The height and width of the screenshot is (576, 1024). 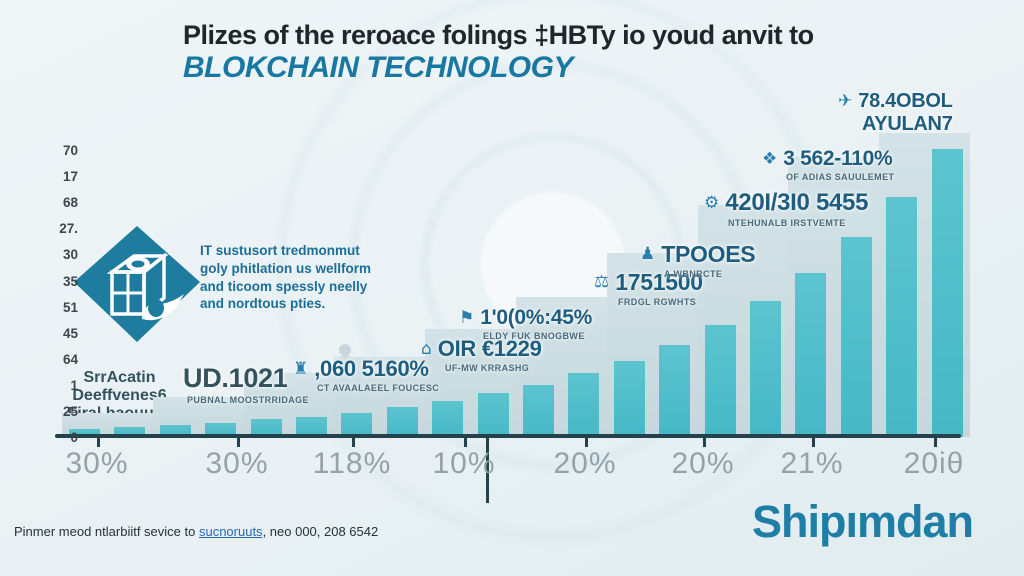 I want to click on annotation-subtext: ELDY FUK BNOGBWE, so click(x=534, y=336).